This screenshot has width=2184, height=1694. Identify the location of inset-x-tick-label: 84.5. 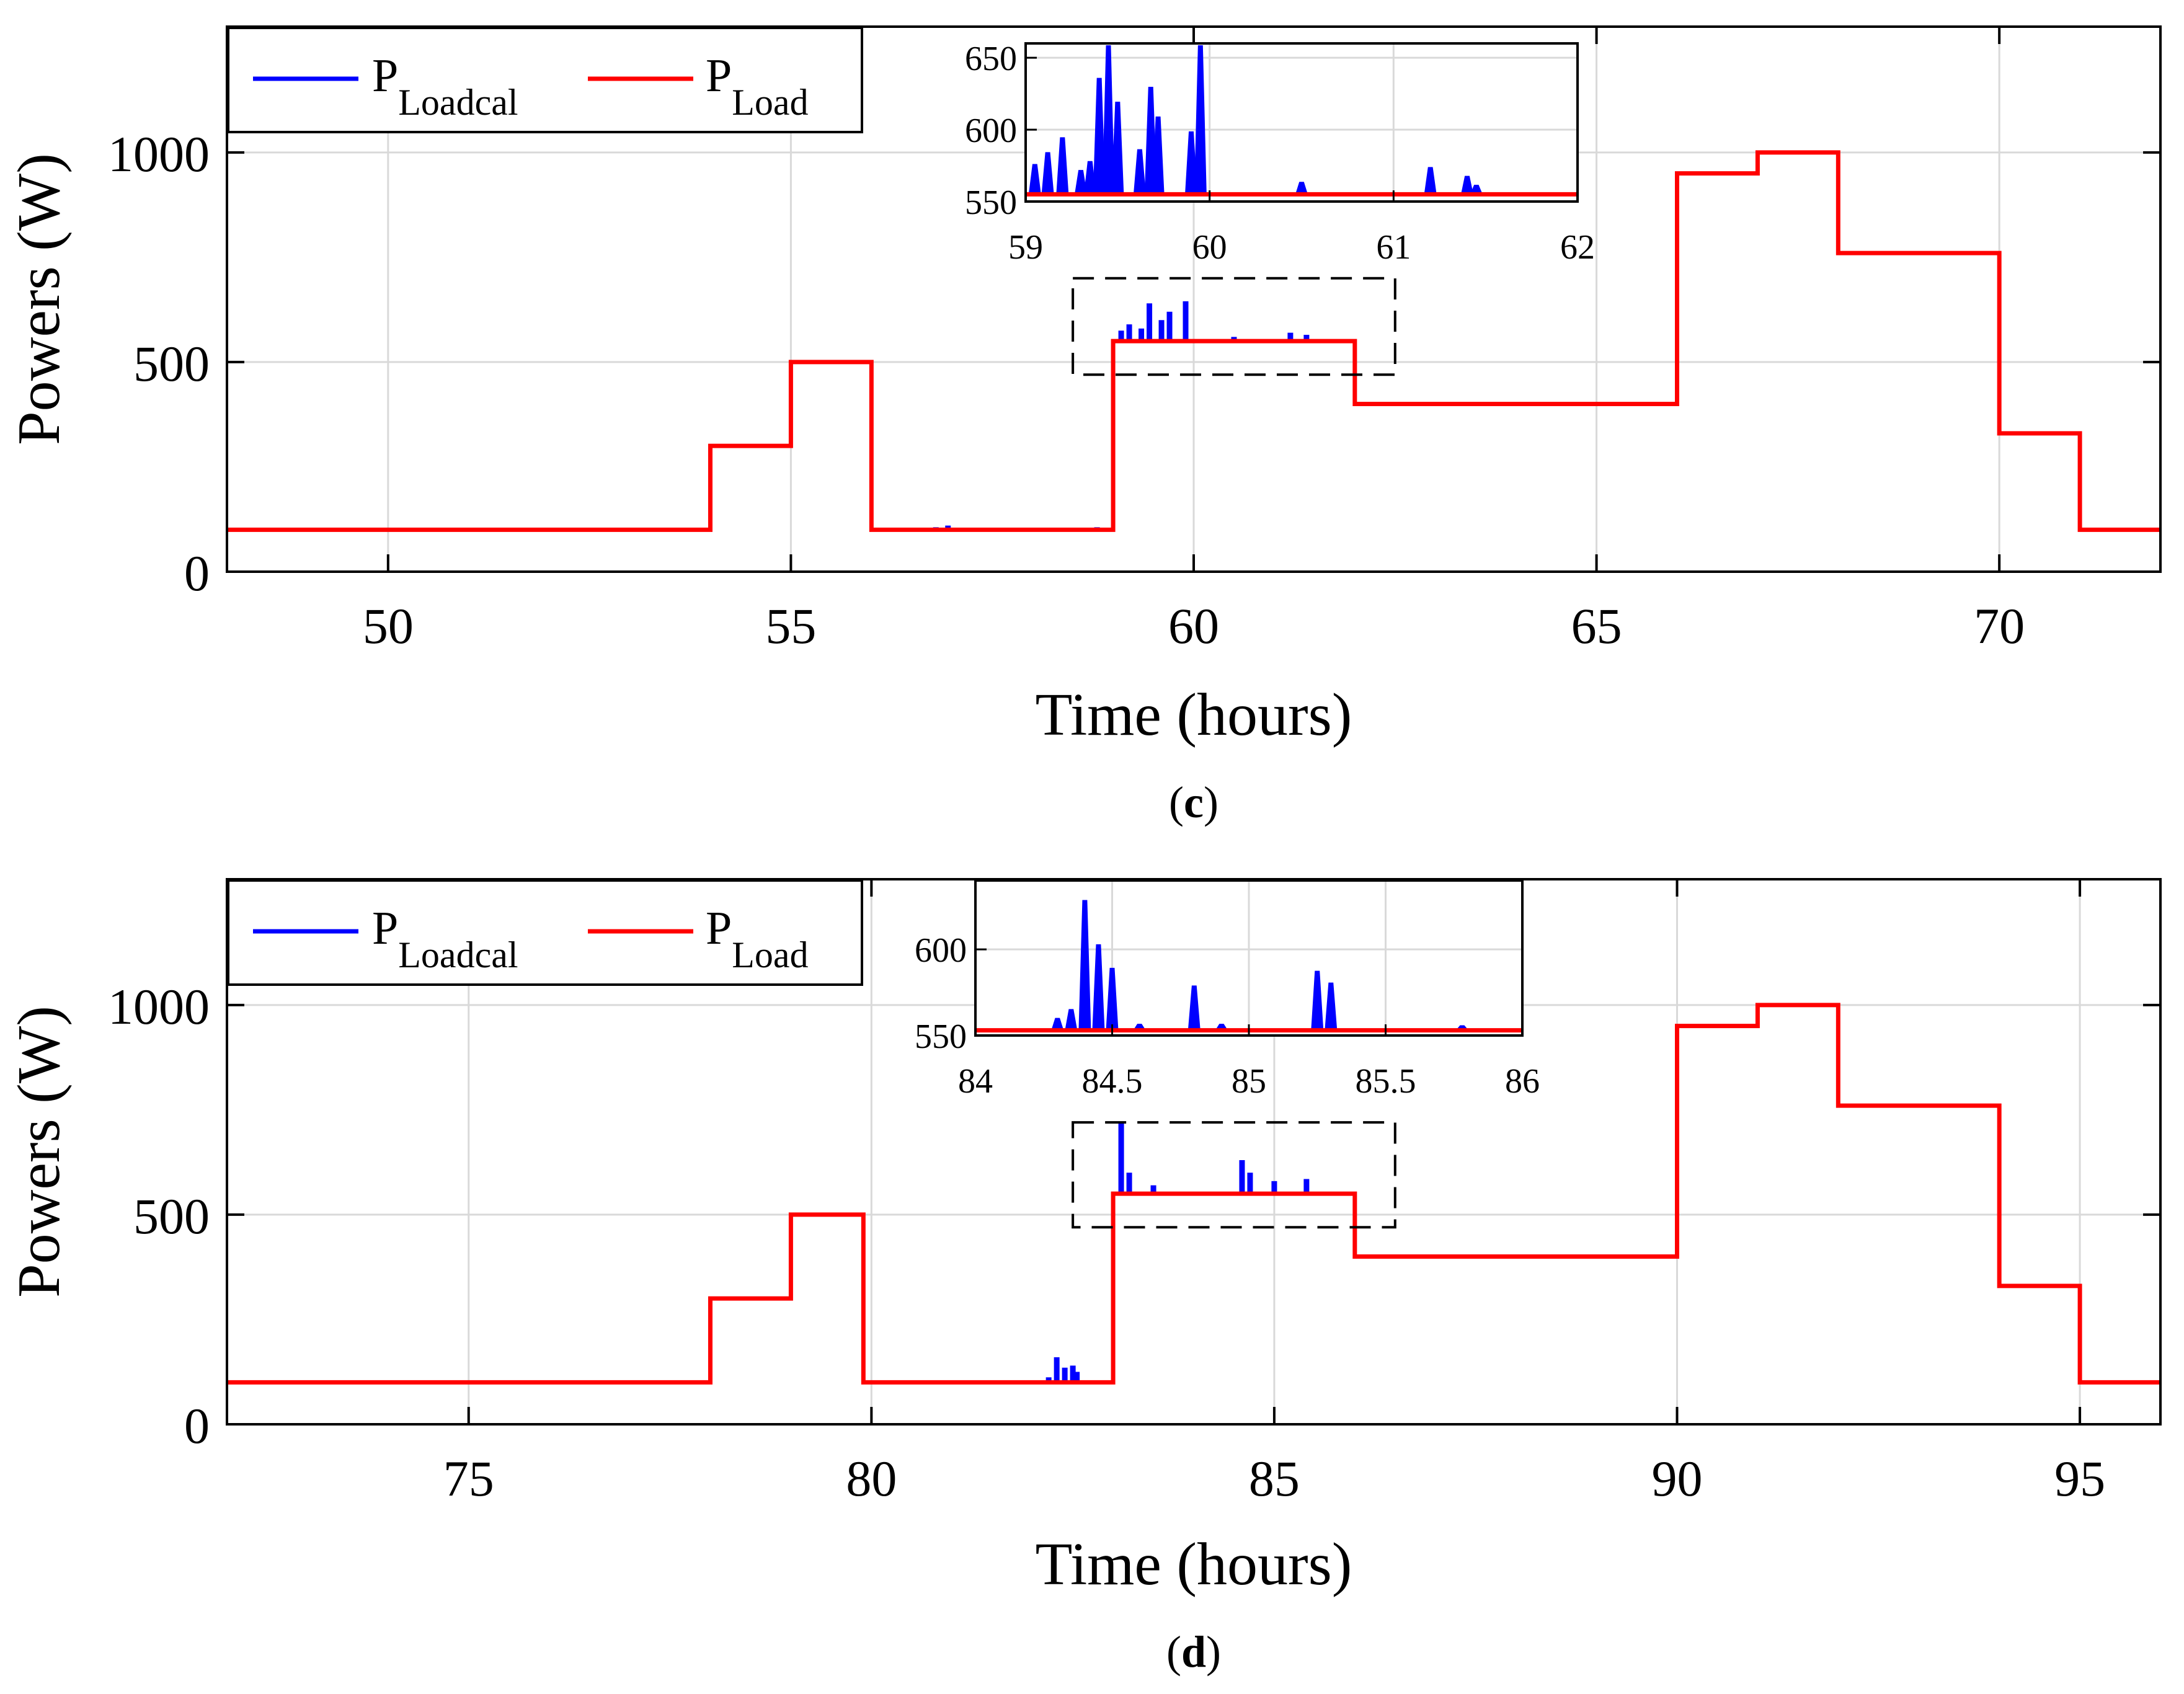
(1112, 1081).